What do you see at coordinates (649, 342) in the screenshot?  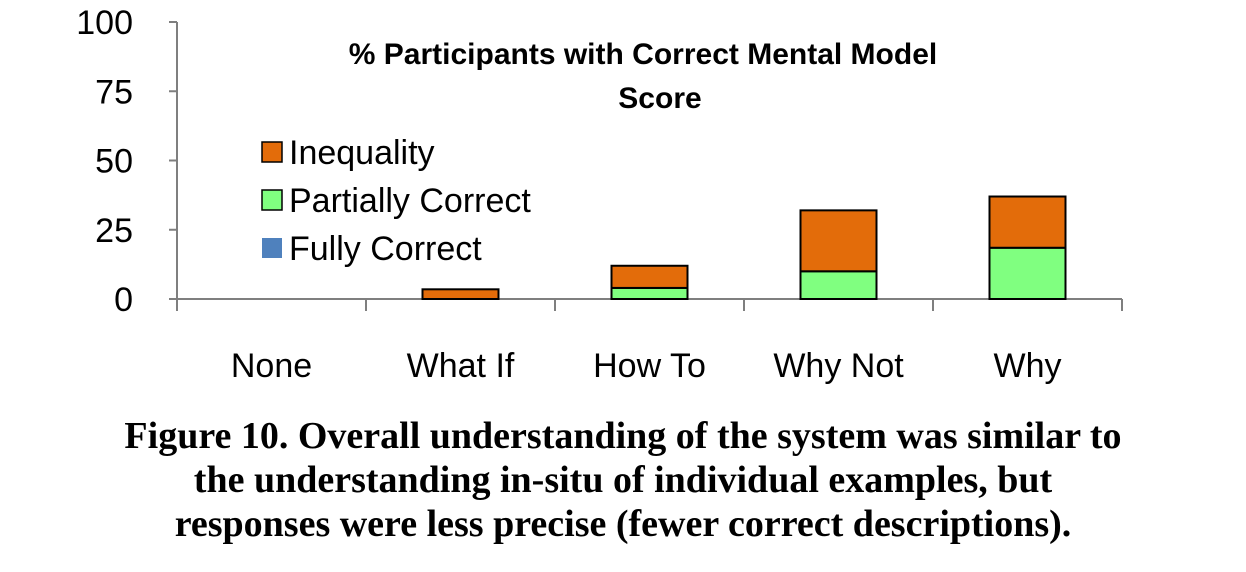 I see `x-ticks: None What If How To Why Not Why` at bounding box center [649, 342].